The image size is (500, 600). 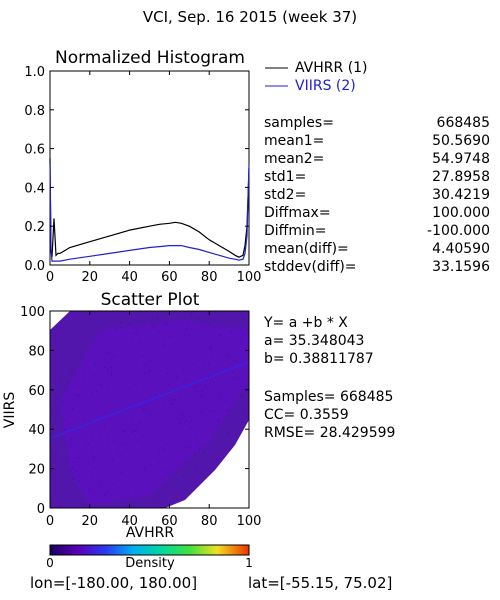 I want to click on histogram-legend: AVHRR (1) VIIRS (2), so click(x=316, y=77).